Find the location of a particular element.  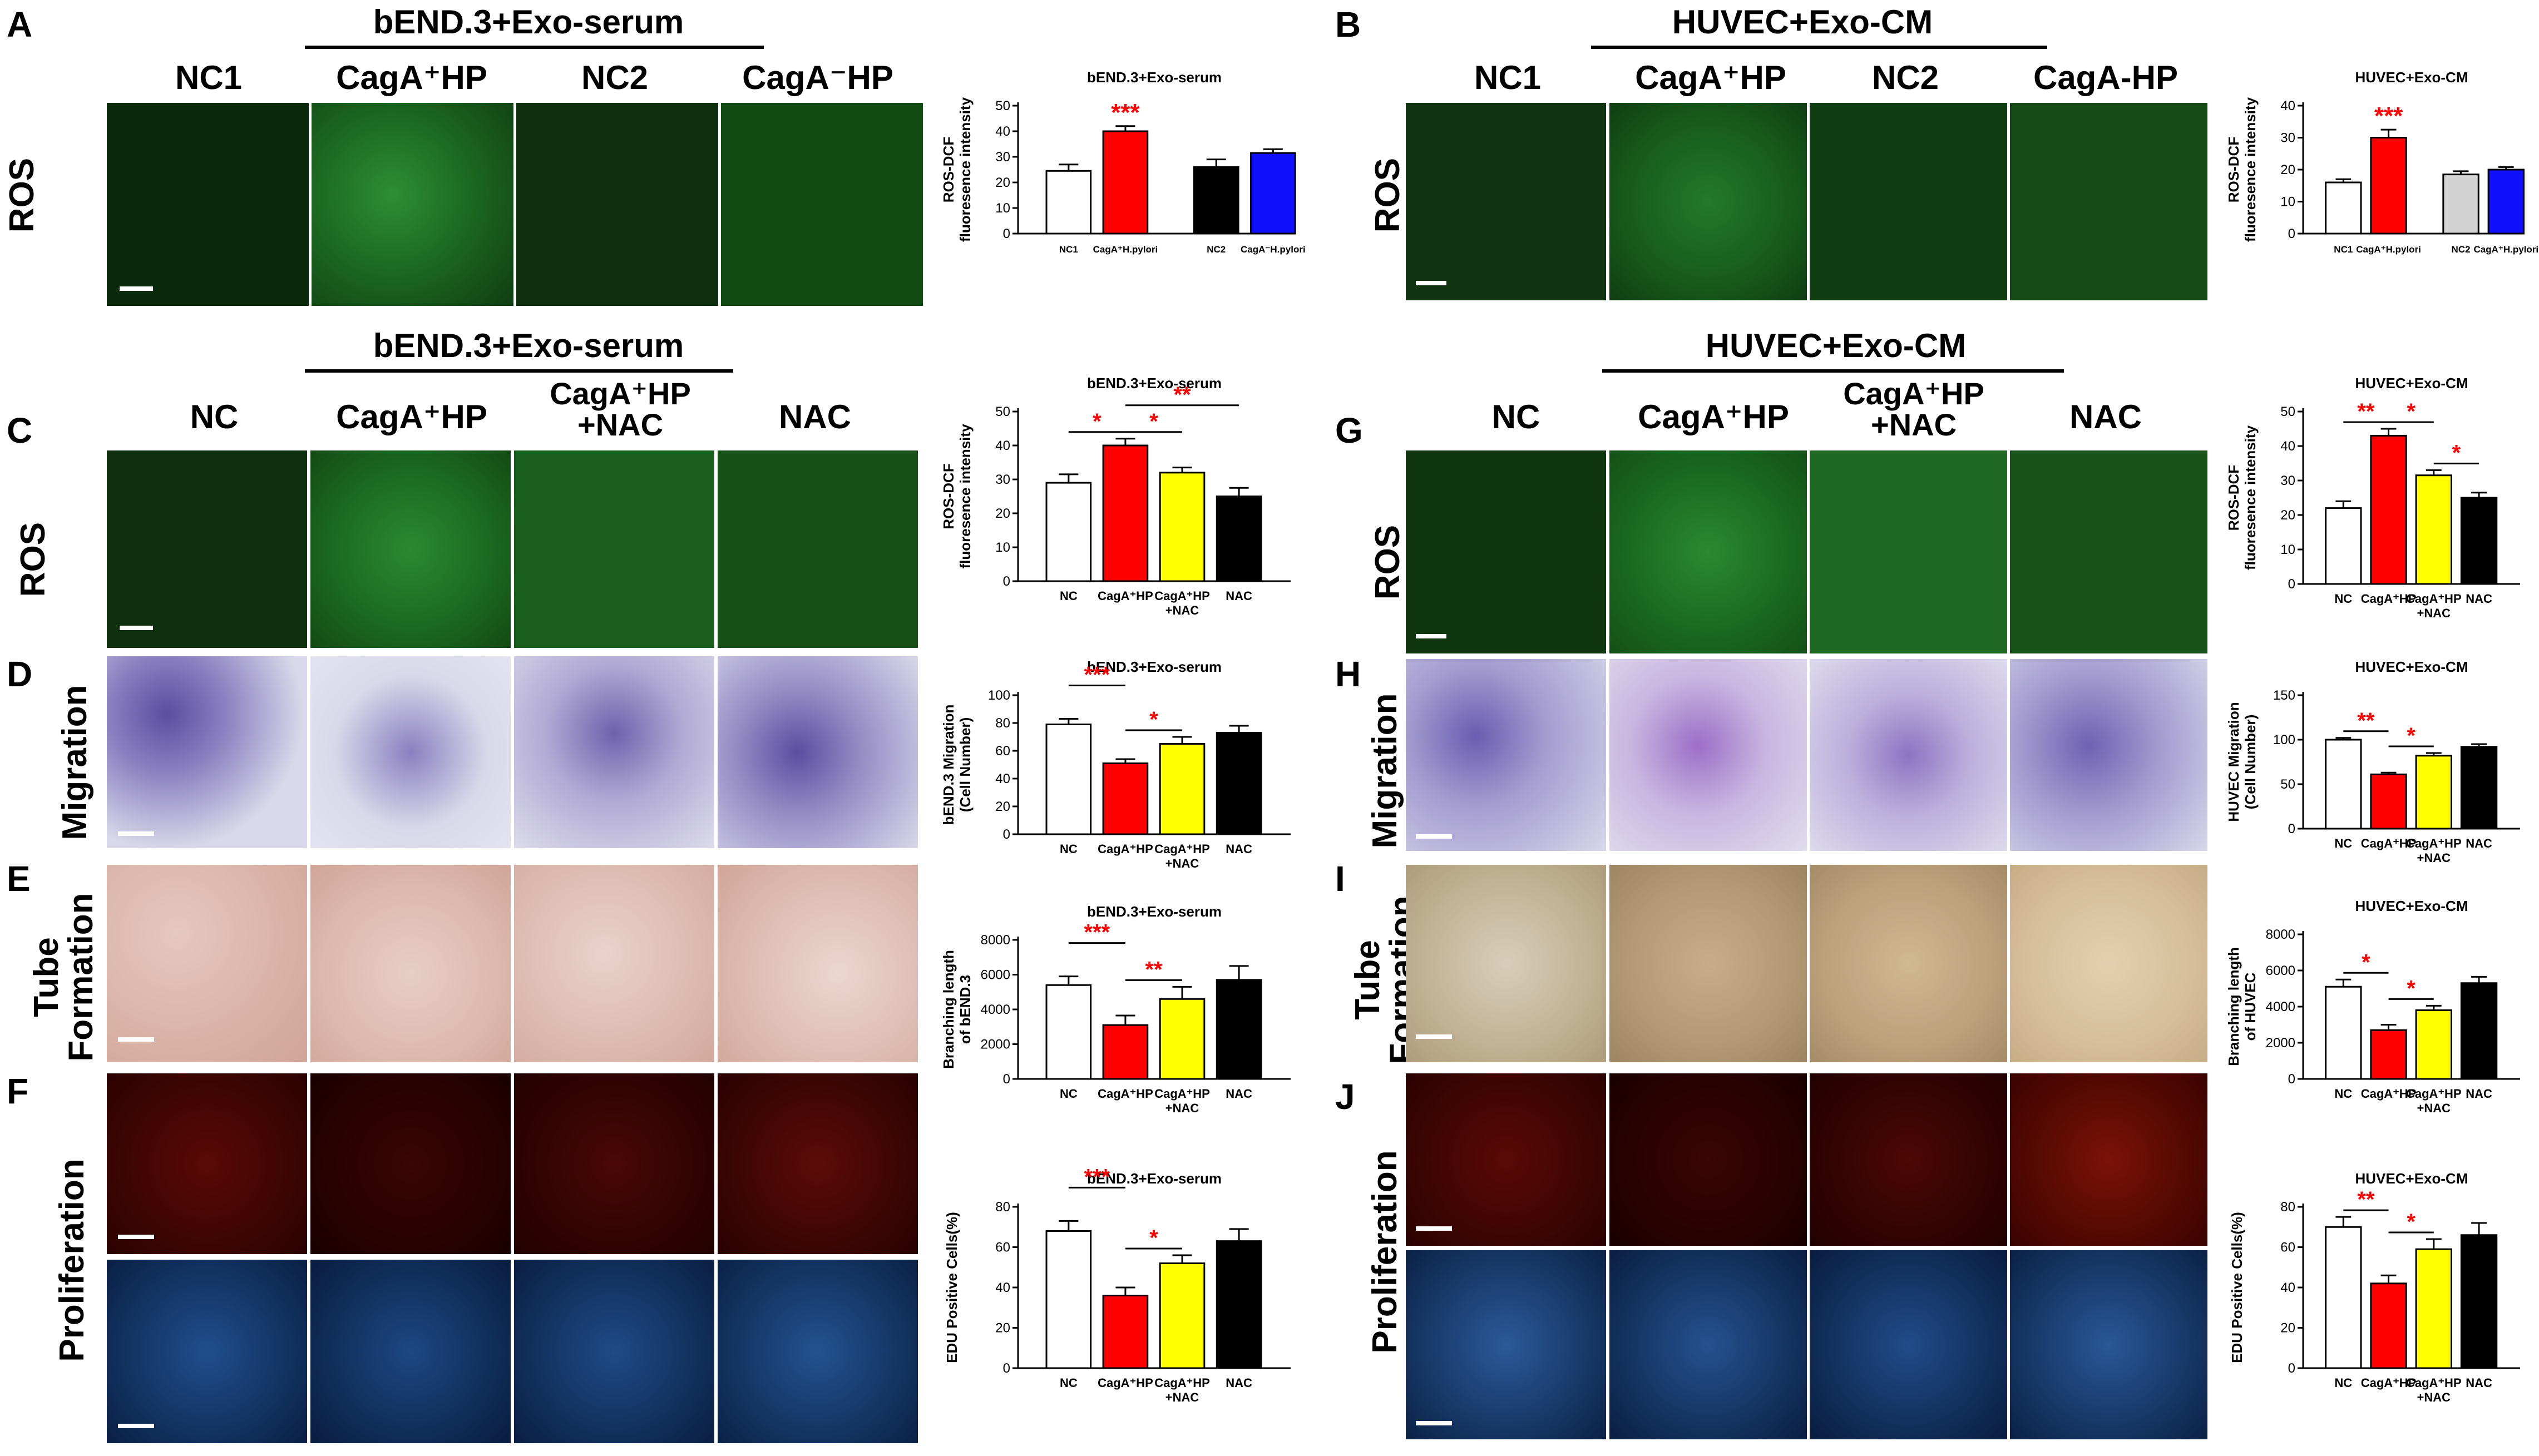

y-axis-label: bEND.3 Migration(Cell Number) is located at coordinates (957, 765).